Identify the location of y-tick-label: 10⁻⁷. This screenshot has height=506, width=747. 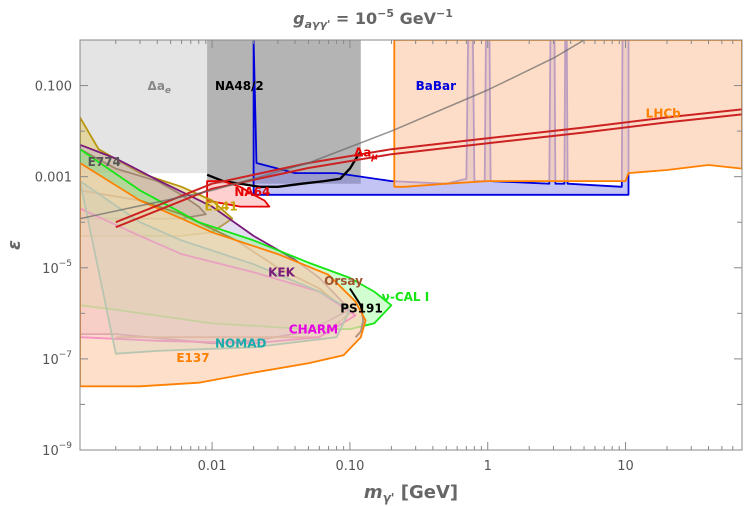
(57, 359).